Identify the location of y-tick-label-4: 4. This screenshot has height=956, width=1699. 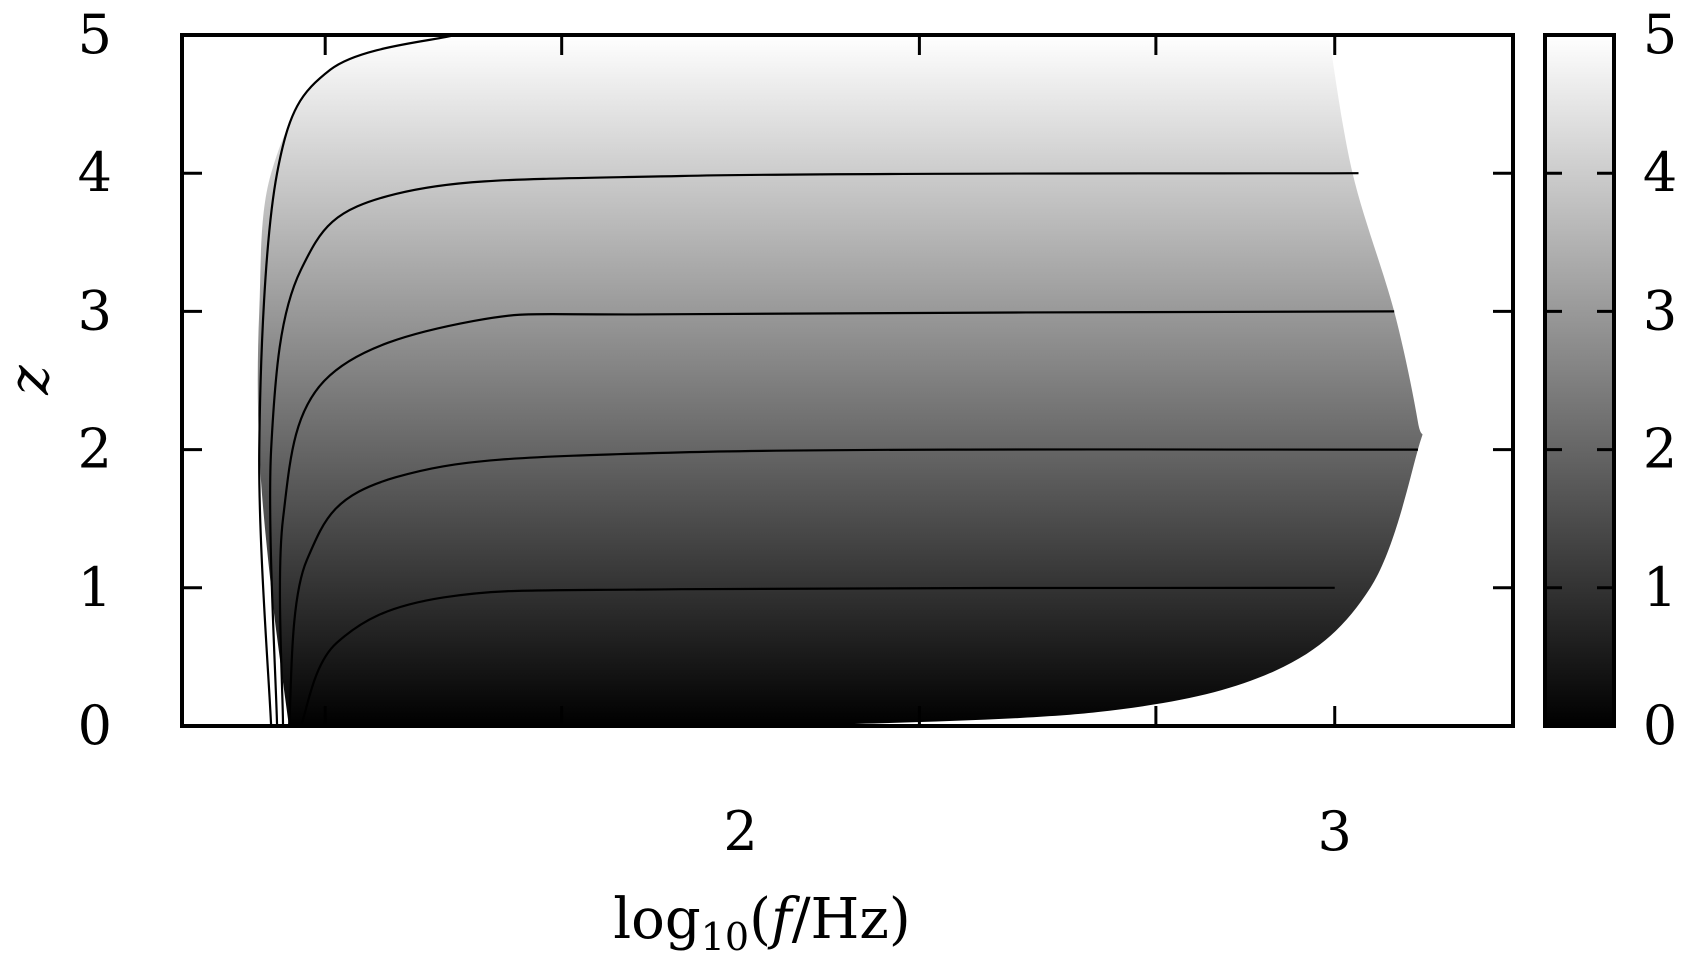
(95, 172).